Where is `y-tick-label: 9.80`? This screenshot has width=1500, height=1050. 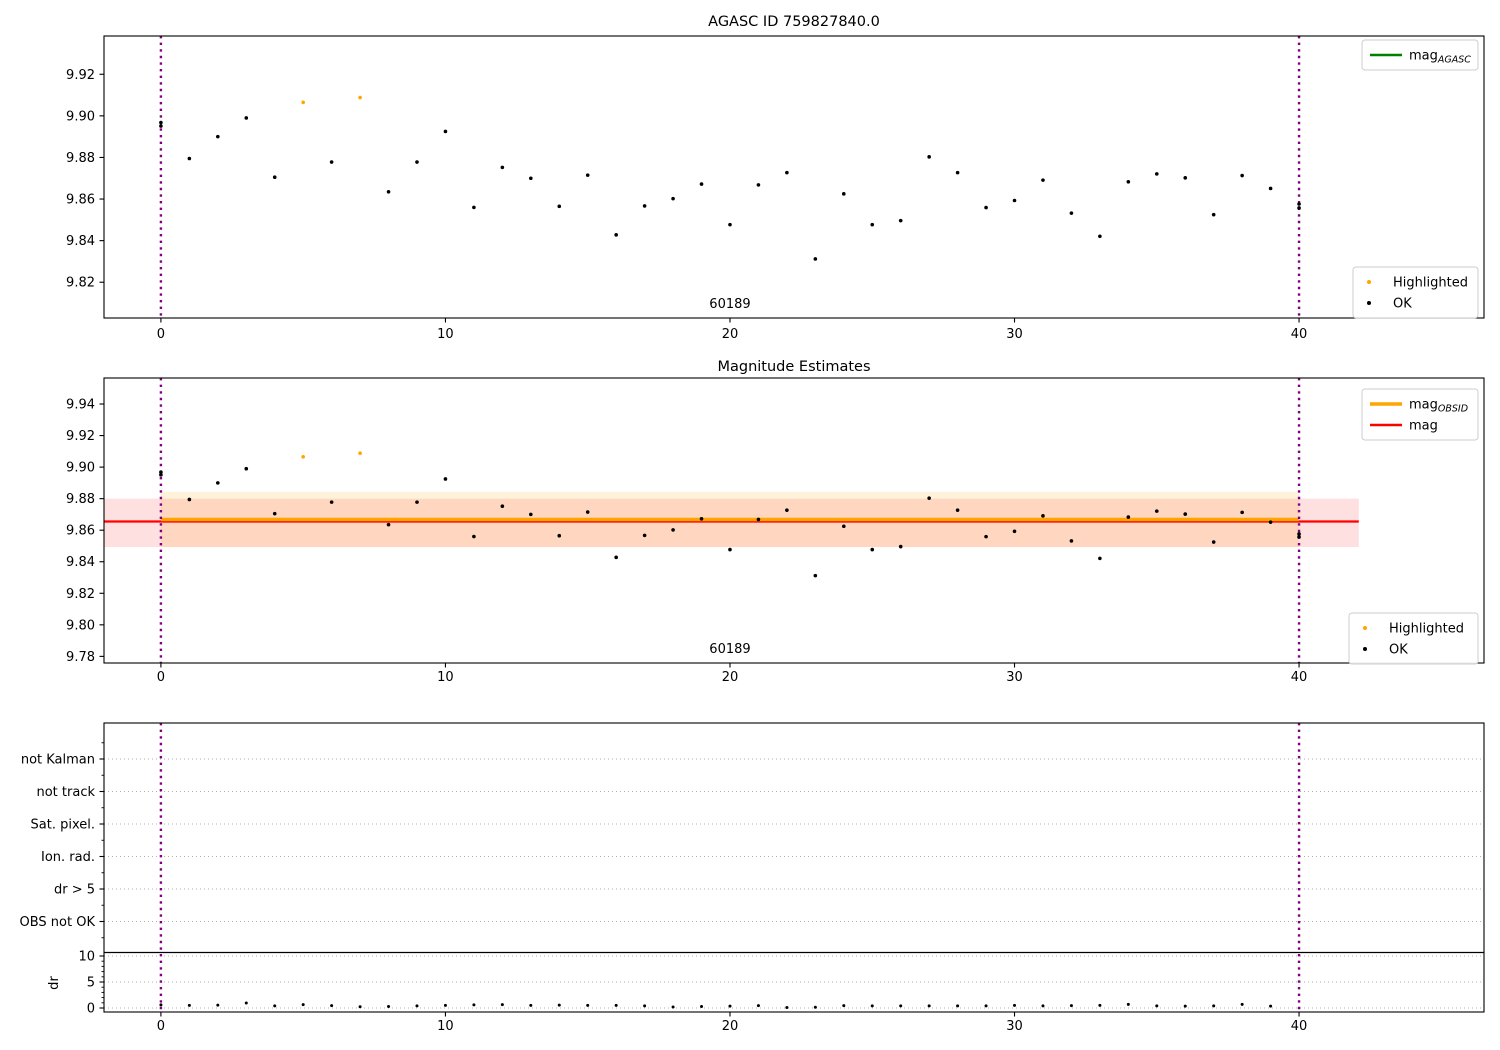 y-tick-label: 9.80 is located at coordinates (80, 625).